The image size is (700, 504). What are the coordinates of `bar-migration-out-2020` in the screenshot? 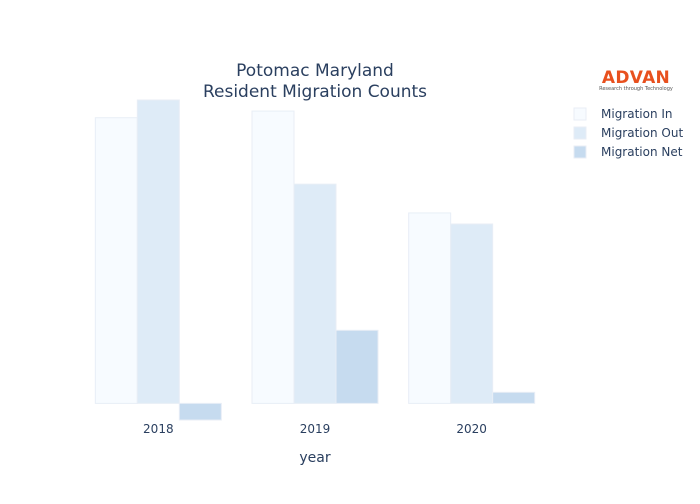 It's located at (472, 313).